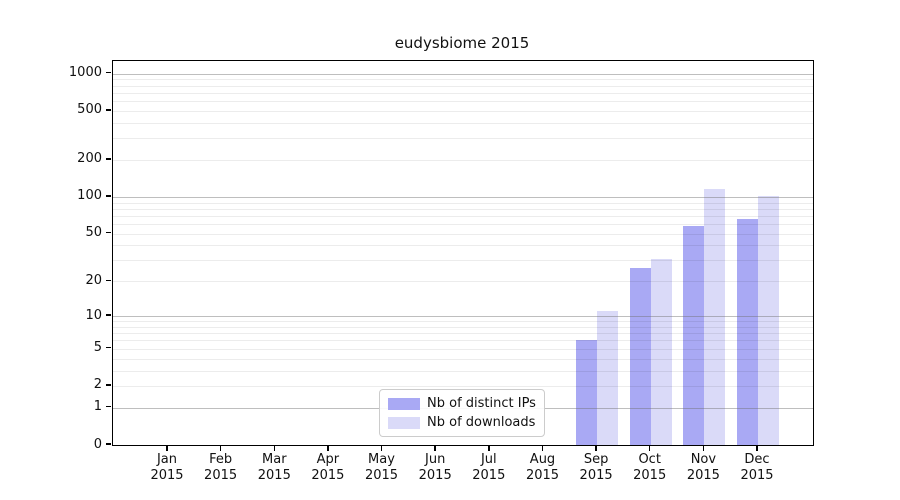 This screenshot has height=500, width=900. I want to click on x-tick-label: Feb 2015, so click(221, 467).